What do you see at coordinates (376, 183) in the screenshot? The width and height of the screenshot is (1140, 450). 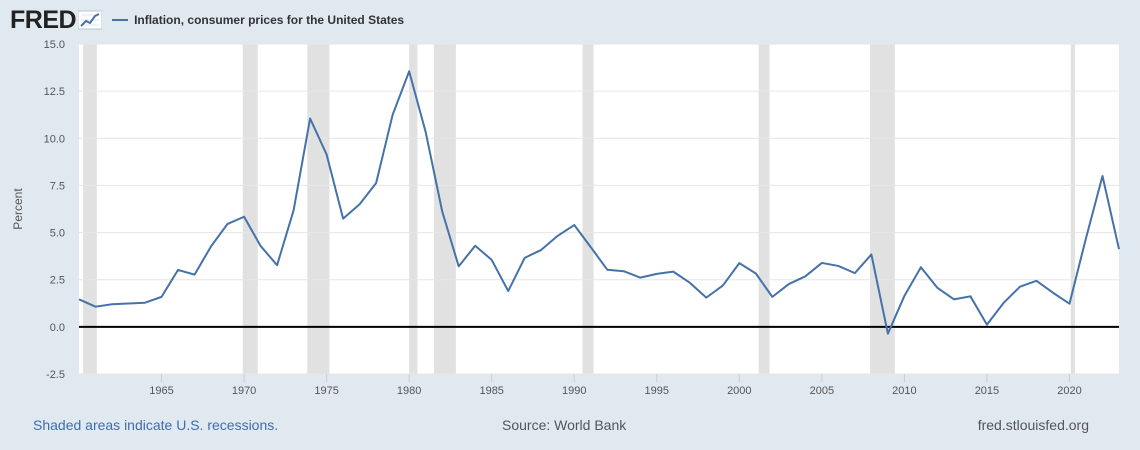 I see `data-point-1978` at bounding box center [376, 183].